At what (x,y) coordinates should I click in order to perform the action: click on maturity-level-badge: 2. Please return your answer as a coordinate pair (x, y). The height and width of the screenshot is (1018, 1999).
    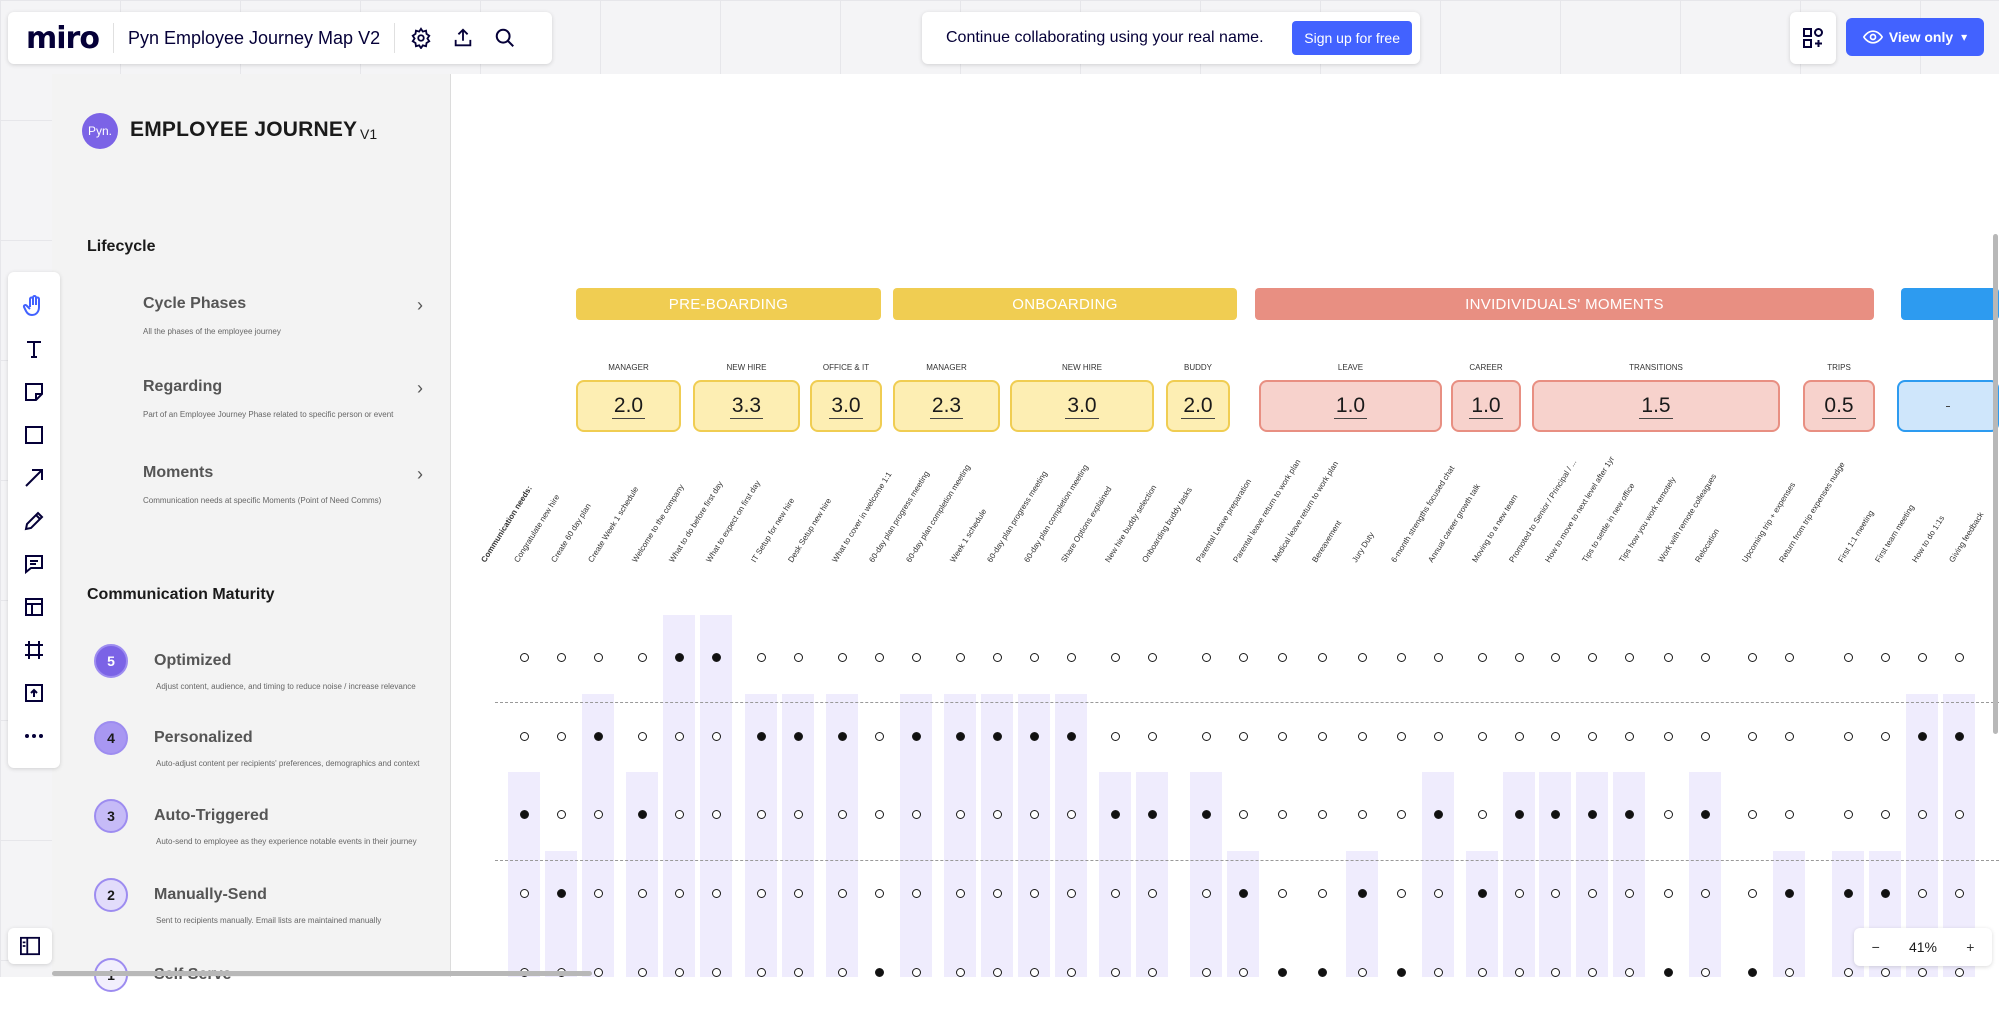
    Looking at the image, I should click on (111, 895).